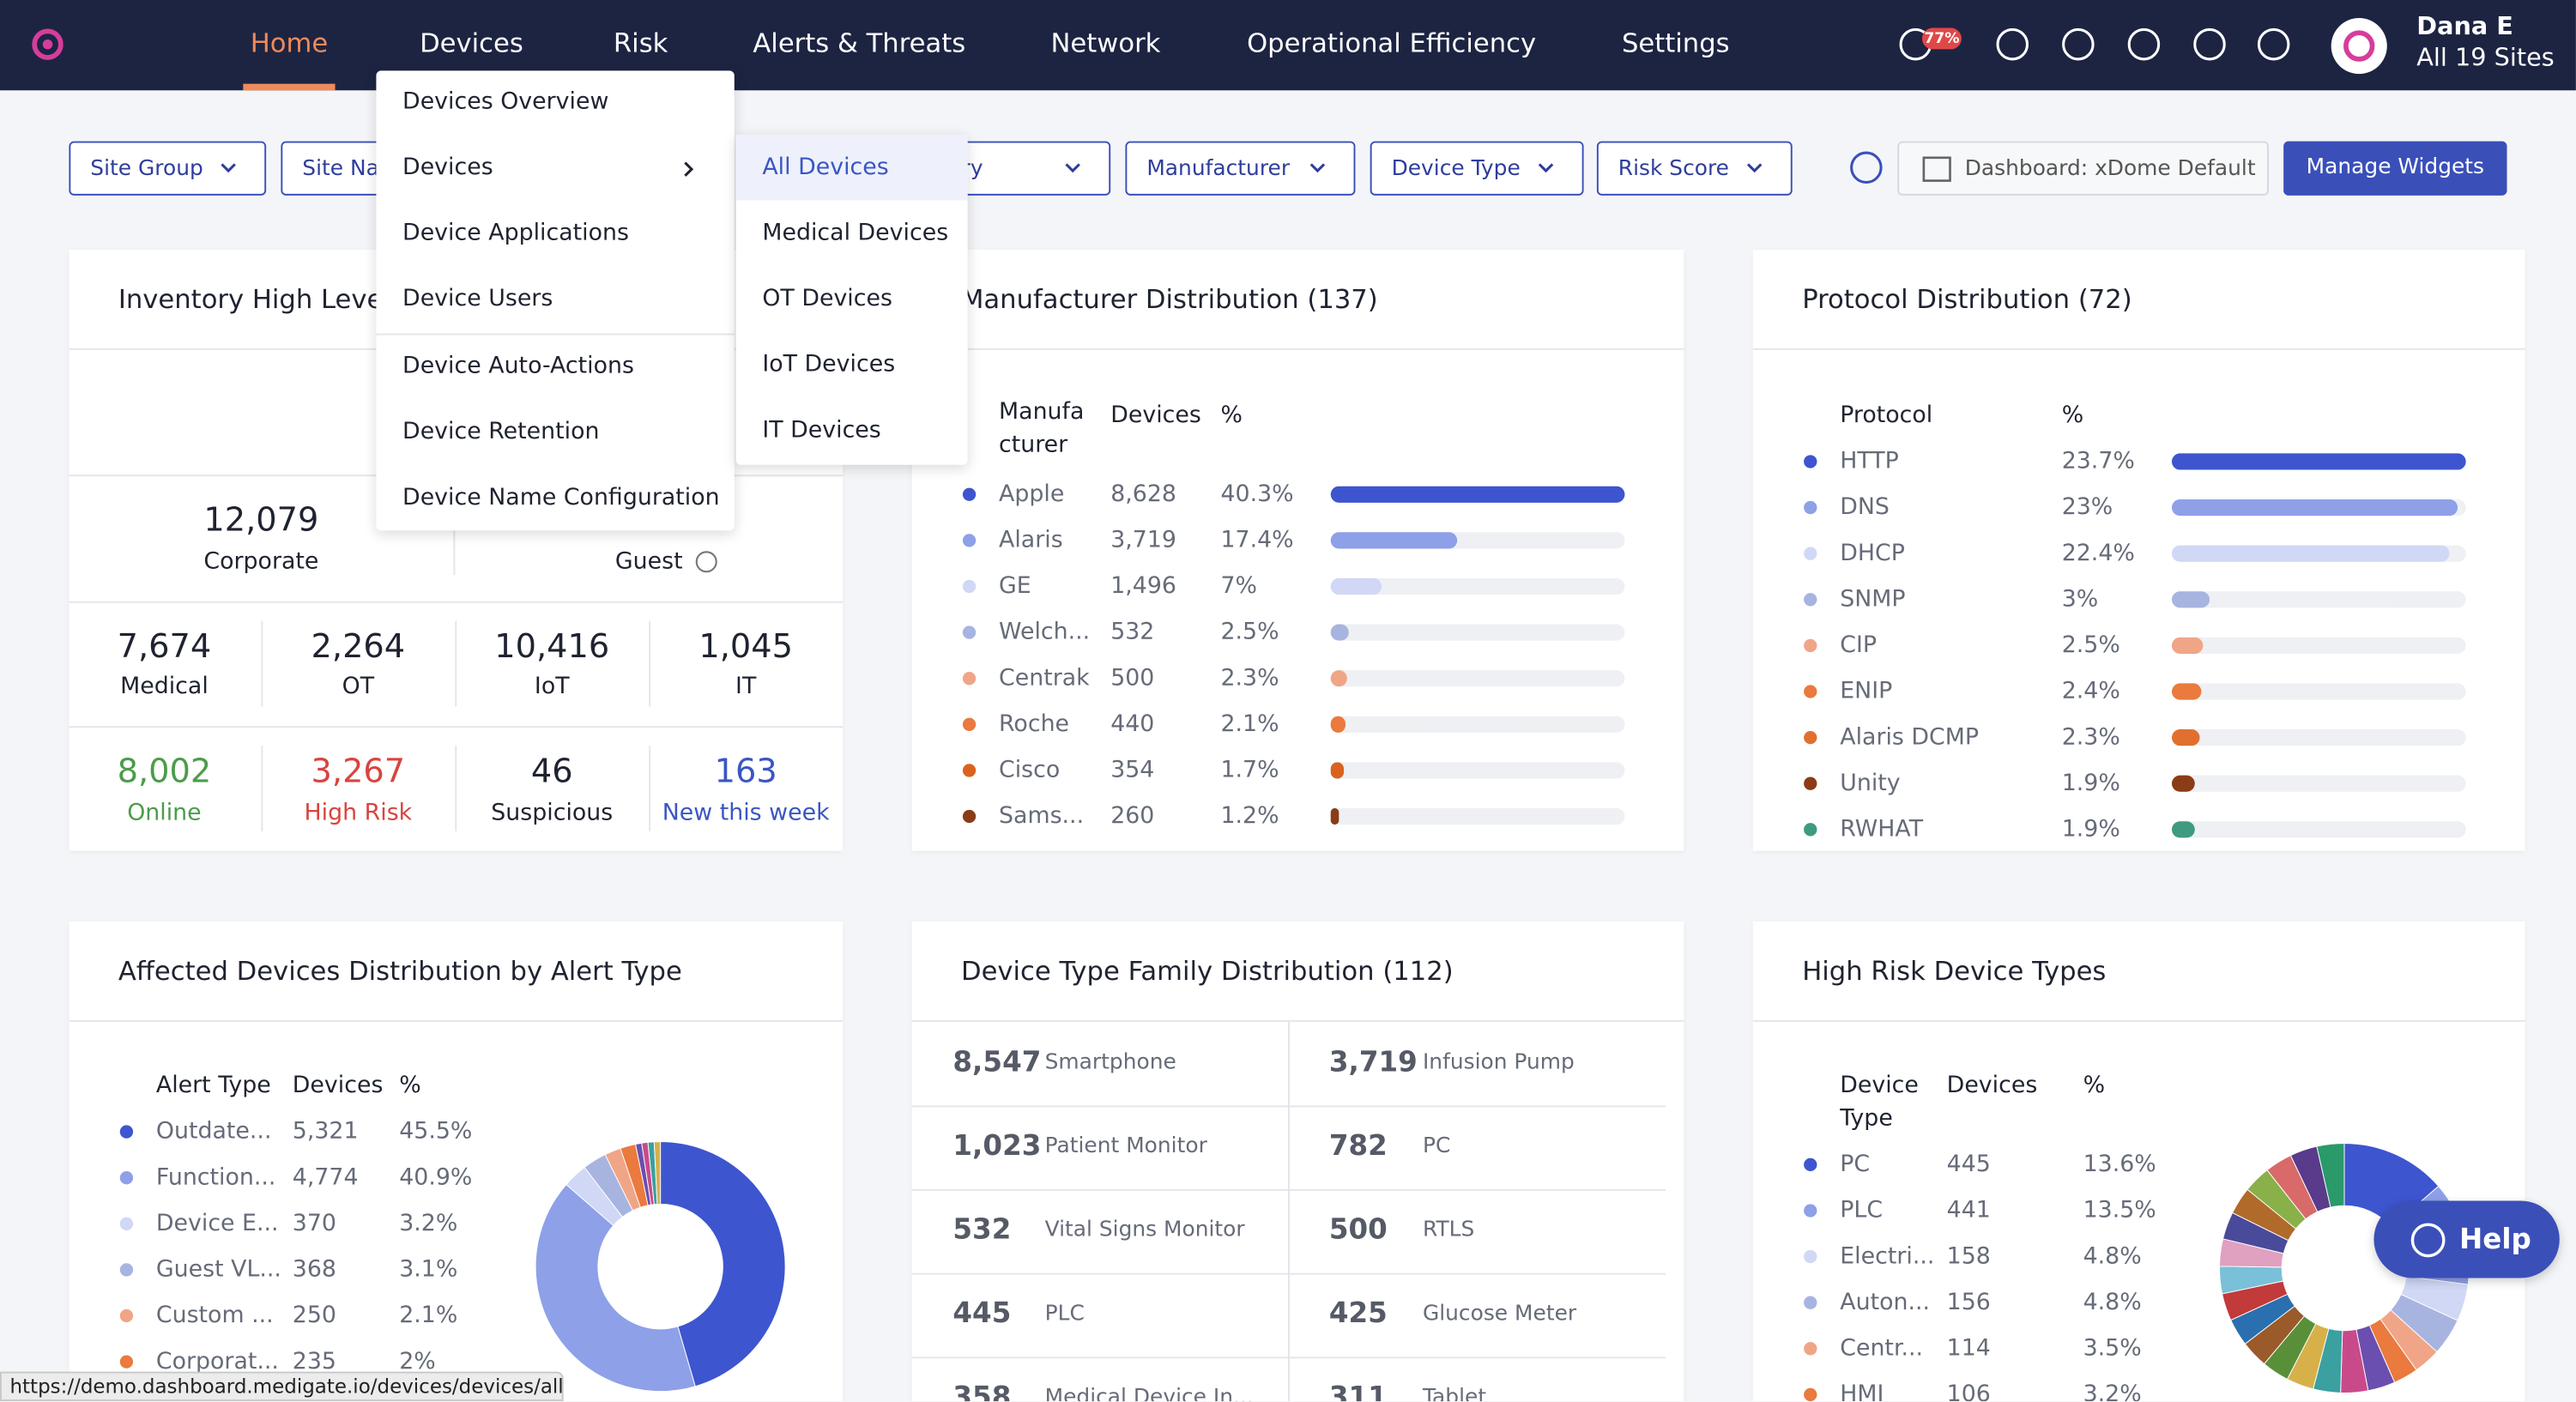  What do you see at coordinates (821, 430) in the screenshot?
I see `submenu-item: IT Devices` at bounding box center [821, 430].